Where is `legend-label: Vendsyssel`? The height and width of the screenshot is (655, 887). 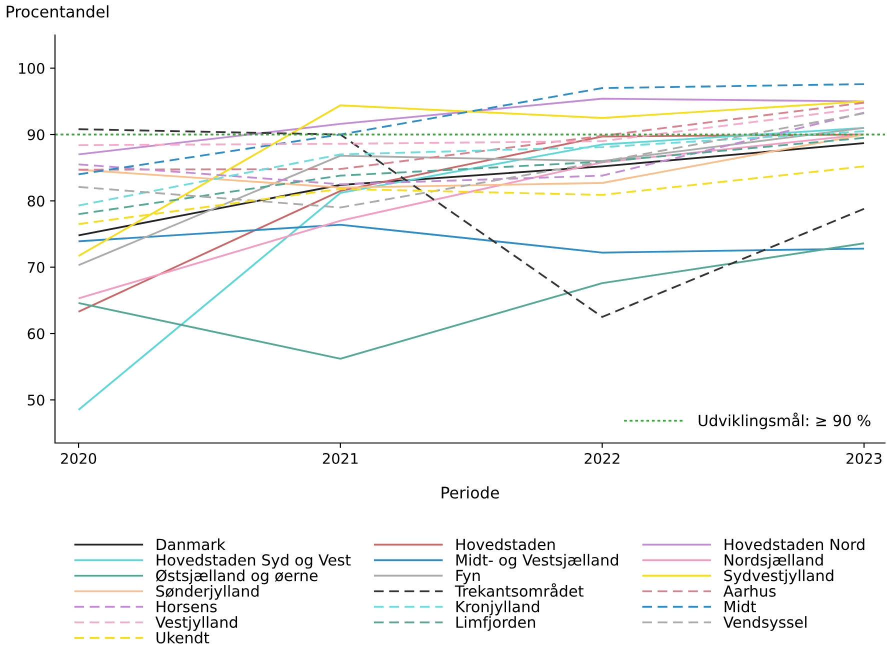 legend-label: Vendsyssel is located at coordinates (764, 623).